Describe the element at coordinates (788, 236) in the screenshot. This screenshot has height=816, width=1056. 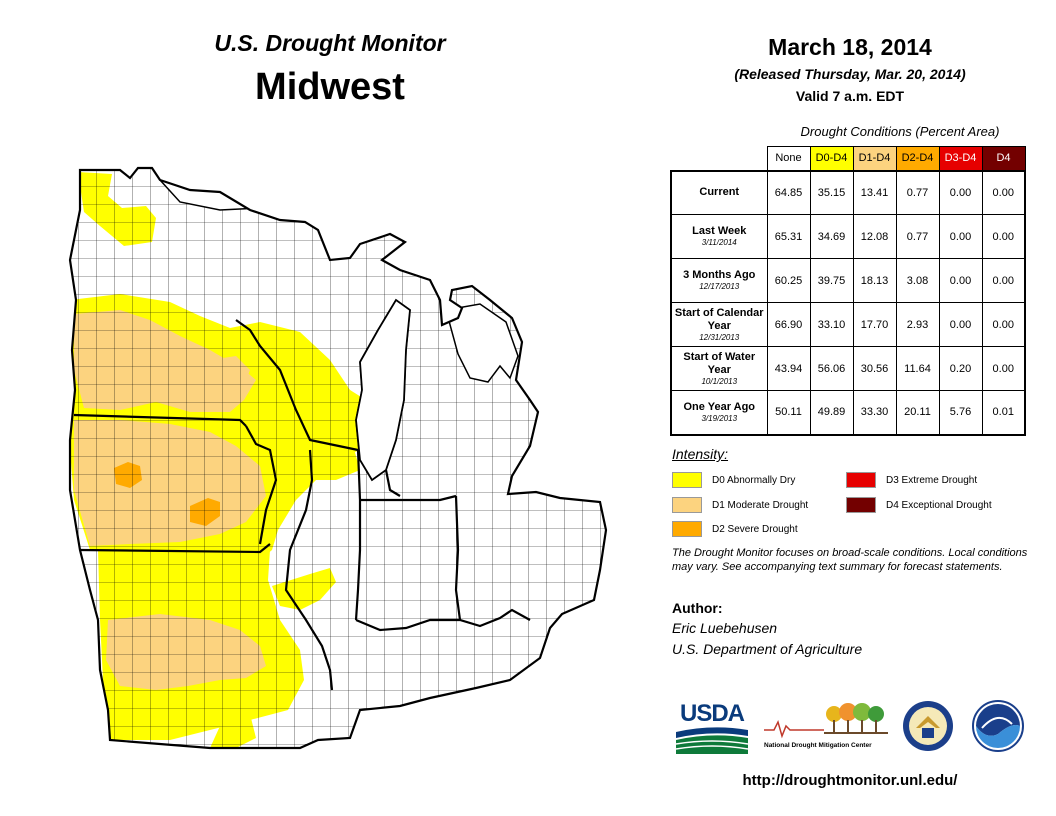
I see `table-cell: 65.31` at that location.